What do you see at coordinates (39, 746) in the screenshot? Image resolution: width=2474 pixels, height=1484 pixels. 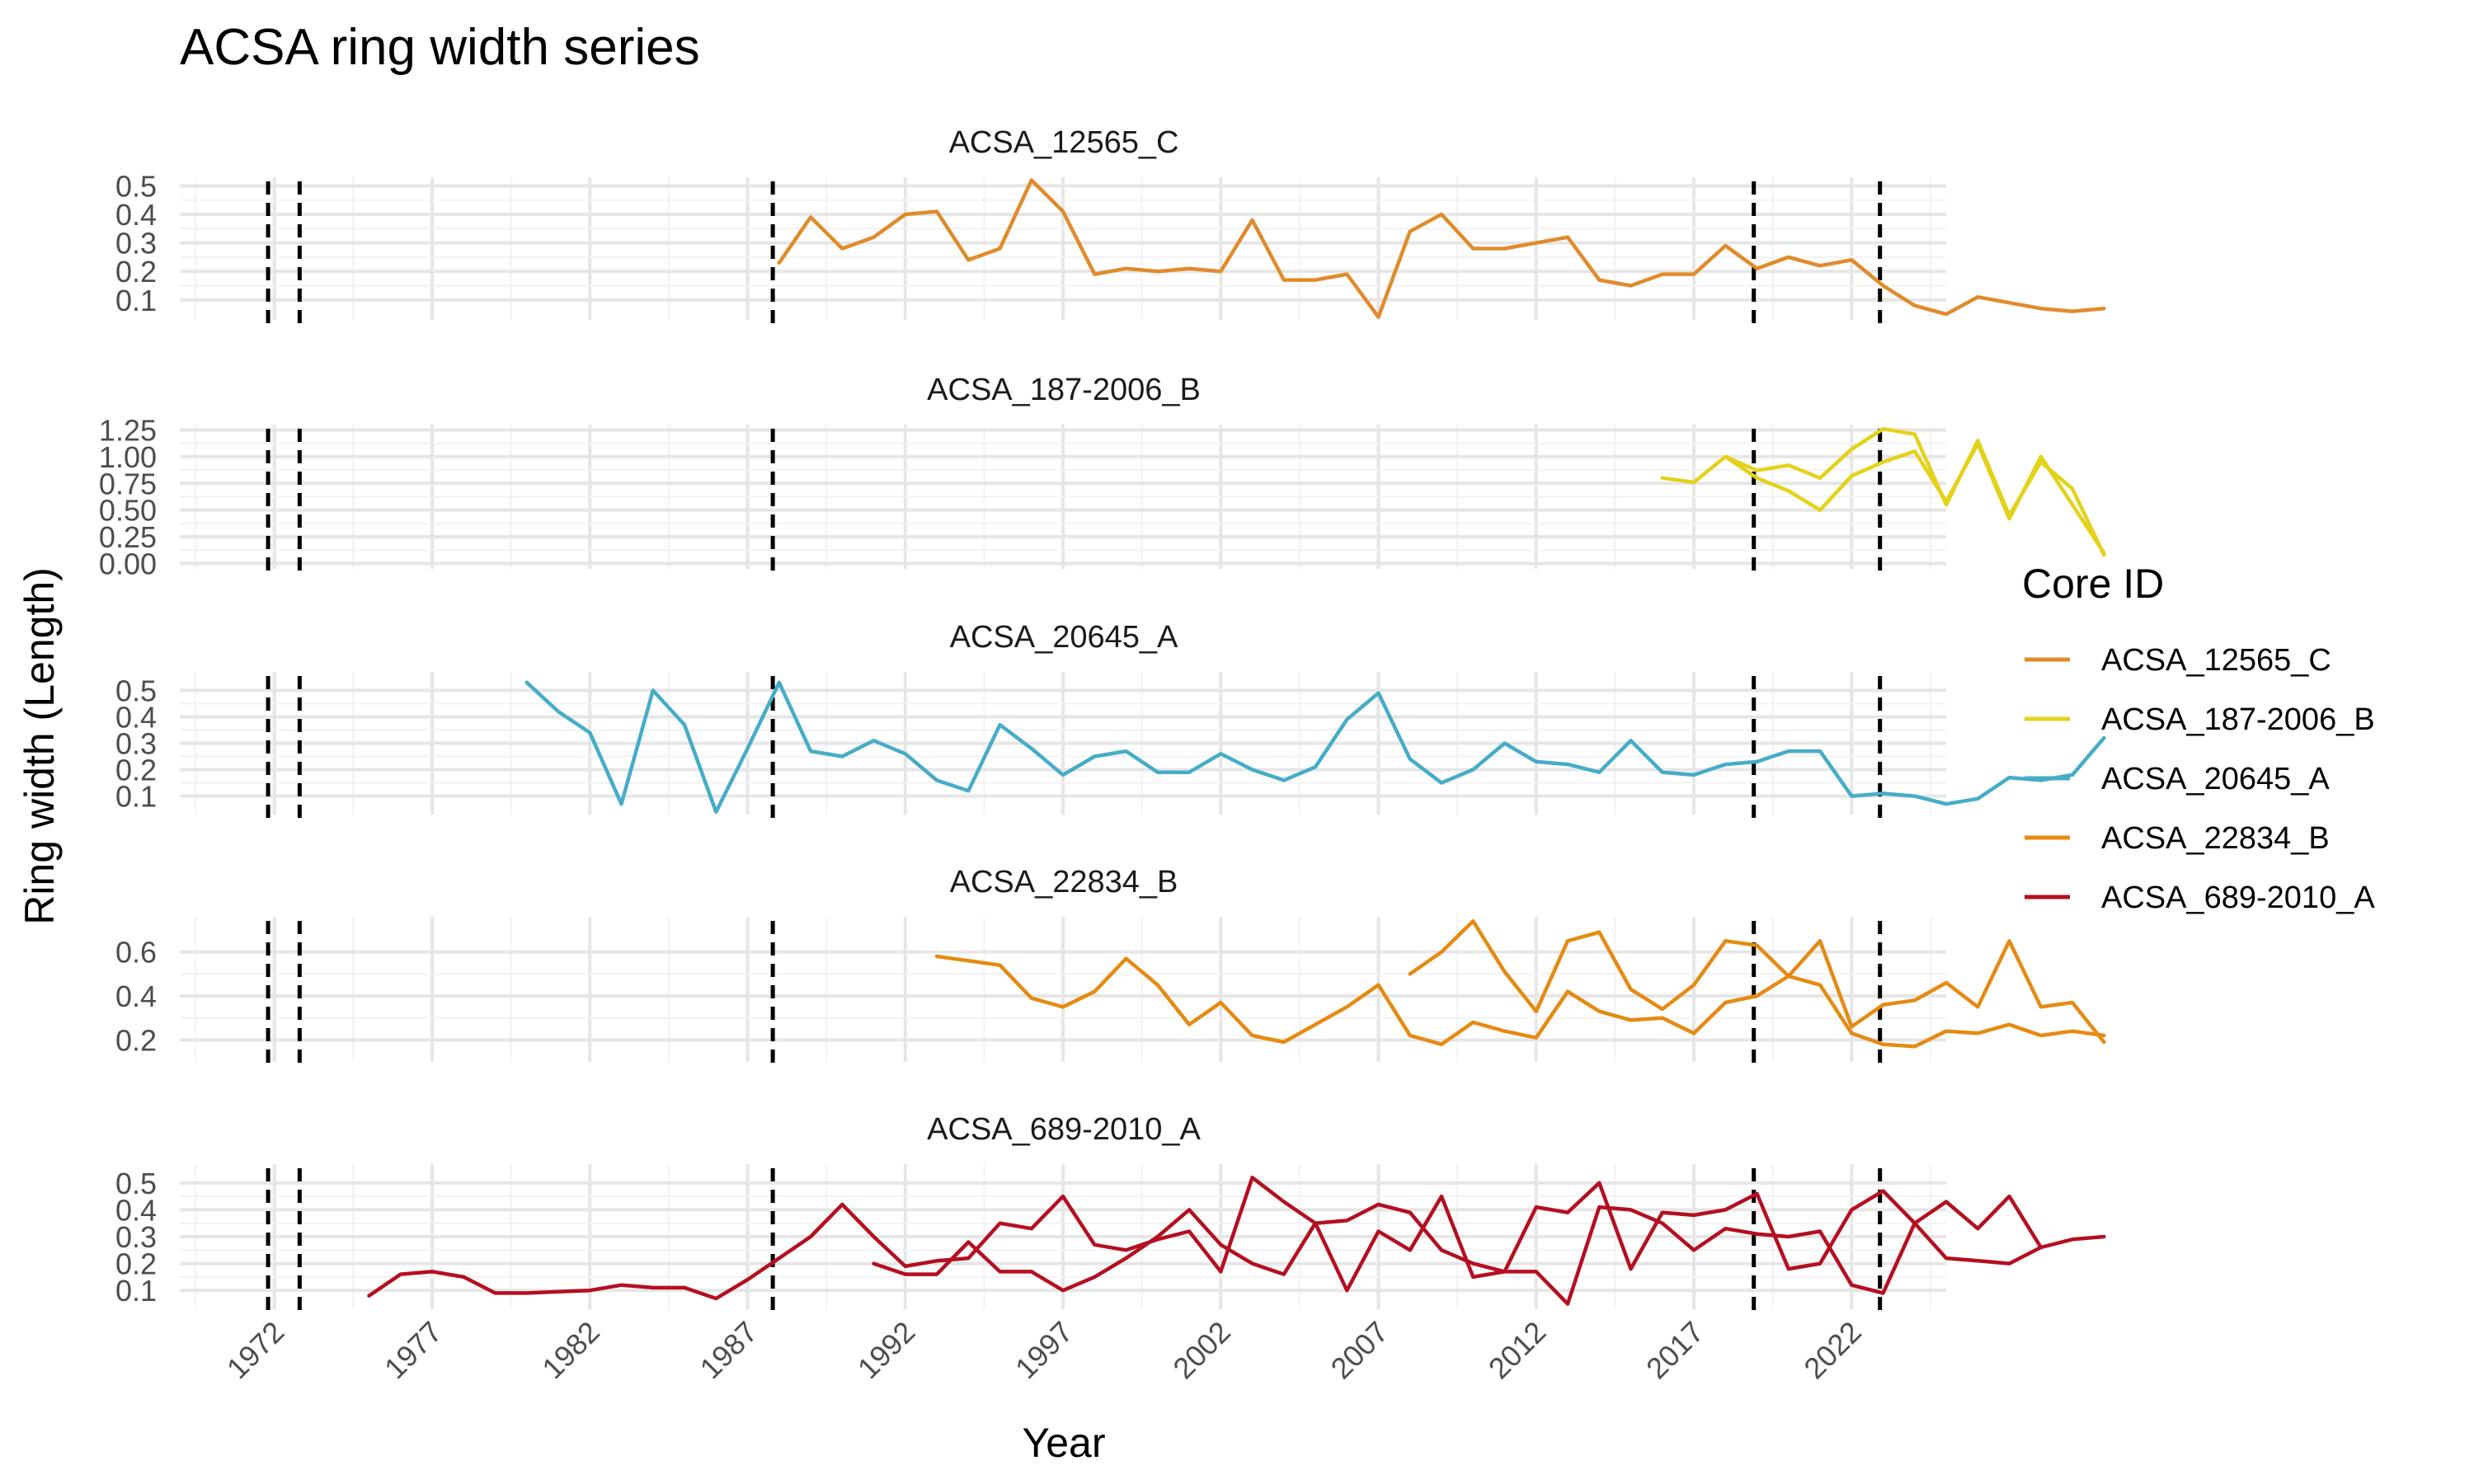 I see `y-axis-title: Ring width (Length)` at bounding box center [39, 746].